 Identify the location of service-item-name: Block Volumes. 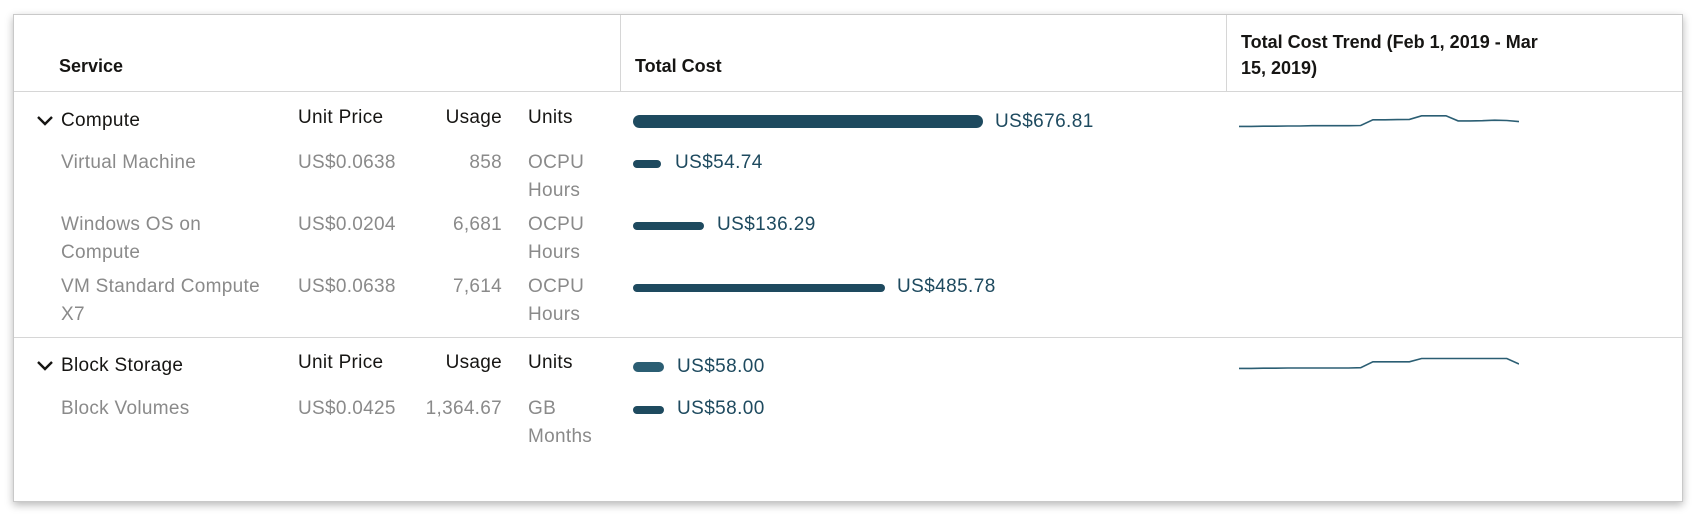
(125, 408).